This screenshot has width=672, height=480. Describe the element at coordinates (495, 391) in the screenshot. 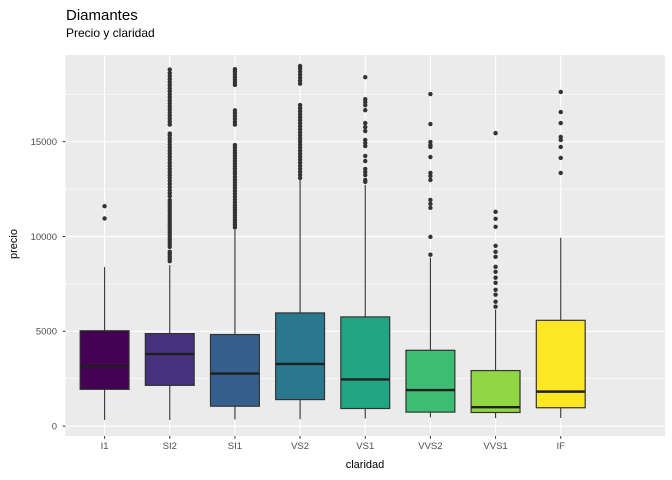

I see `box-VVS1` at that location.